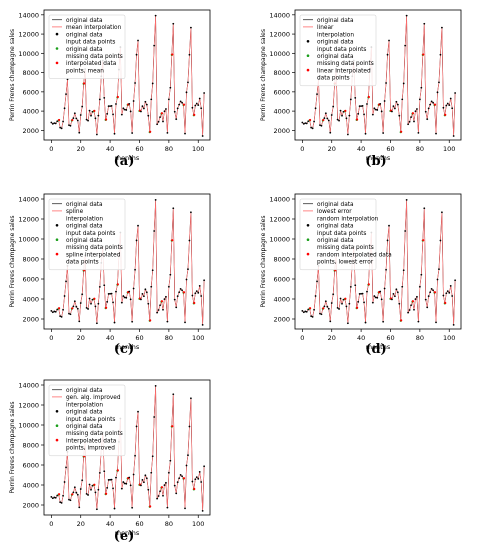 The height and width of the screenshot is (554, 481). Describe the element at coordinates (281, 320) in the screenshot. I see `y-tick-label: 2000` at that location.